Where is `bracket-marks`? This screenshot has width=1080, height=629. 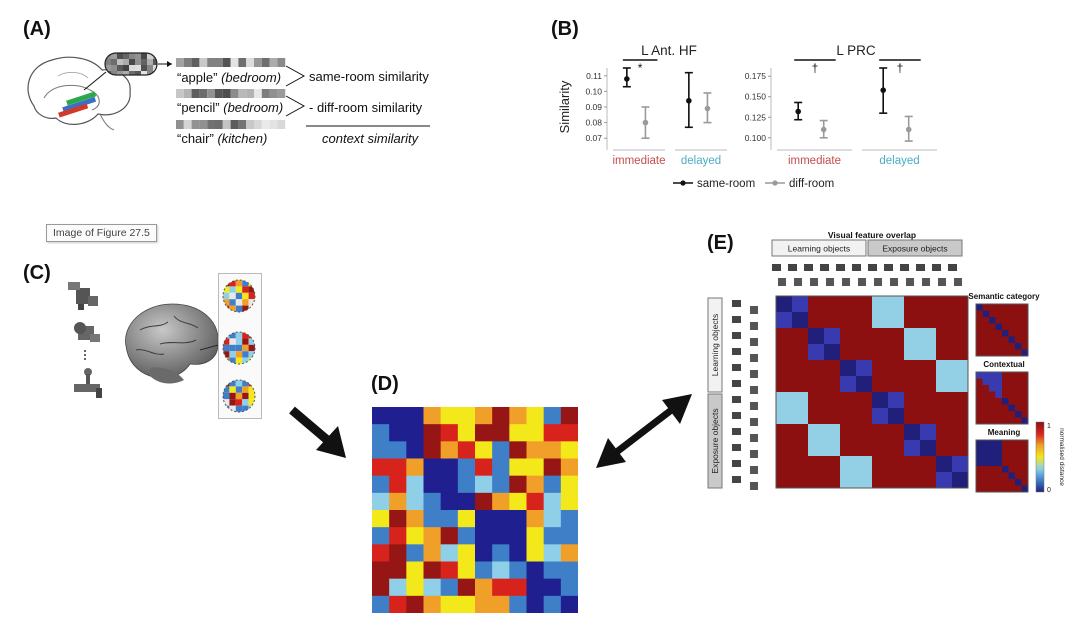 bracket-marks is located at coordinates (357, 96).